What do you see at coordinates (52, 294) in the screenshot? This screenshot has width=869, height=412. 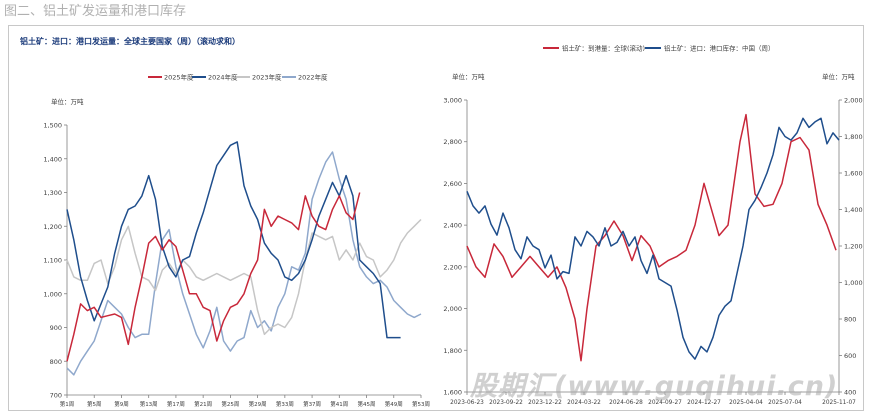 I see `left-chart-y-tick-label: 1,000` at bounding box center [52, 294].